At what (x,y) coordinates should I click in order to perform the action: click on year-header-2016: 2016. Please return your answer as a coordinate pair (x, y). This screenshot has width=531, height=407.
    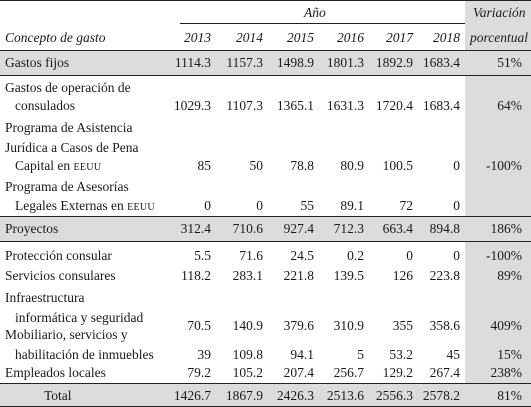
    Looking at the image, I should click on (350, 37).